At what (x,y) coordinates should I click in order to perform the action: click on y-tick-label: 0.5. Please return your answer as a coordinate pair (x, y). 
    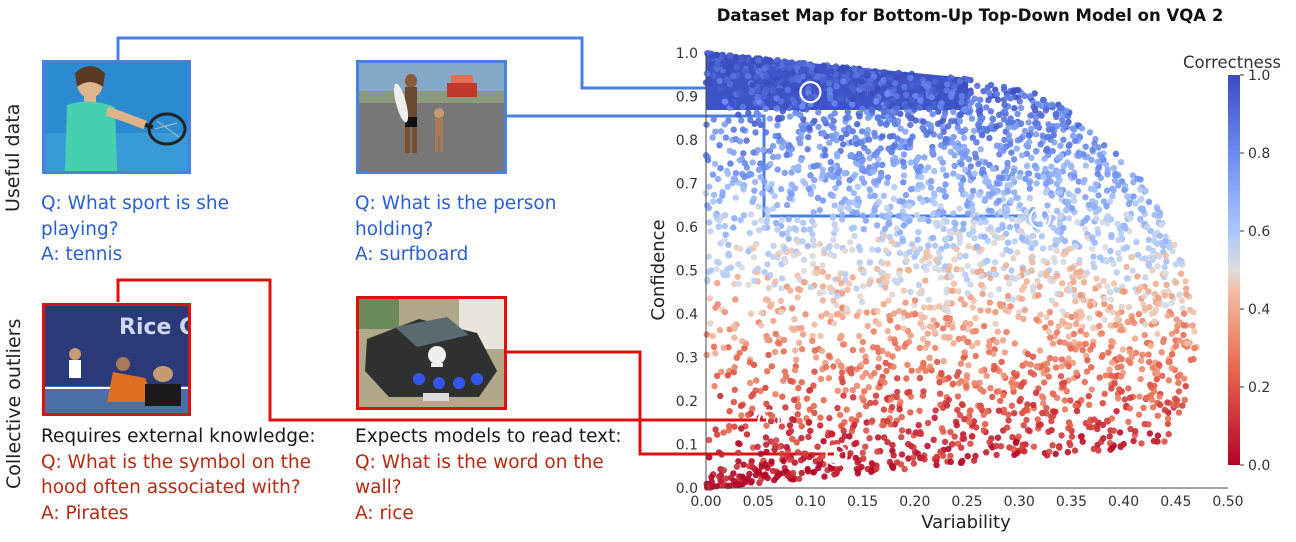
    Looking at the image, I should click on (687, 272).